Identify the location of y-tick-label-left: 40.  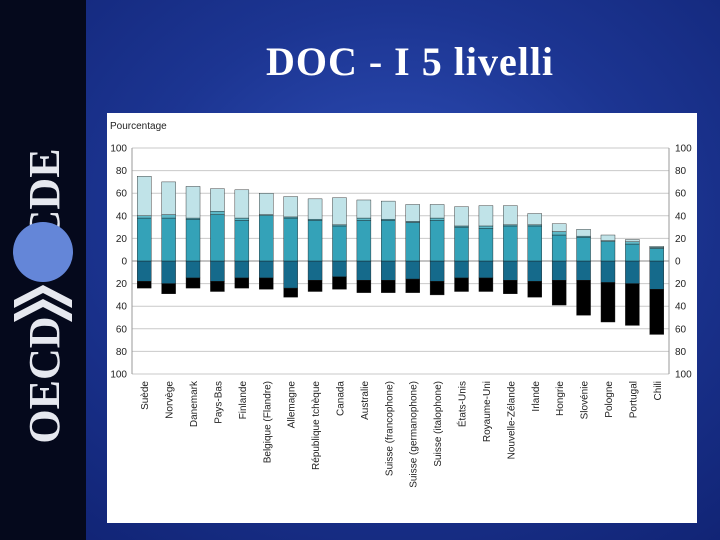
(122, 307).